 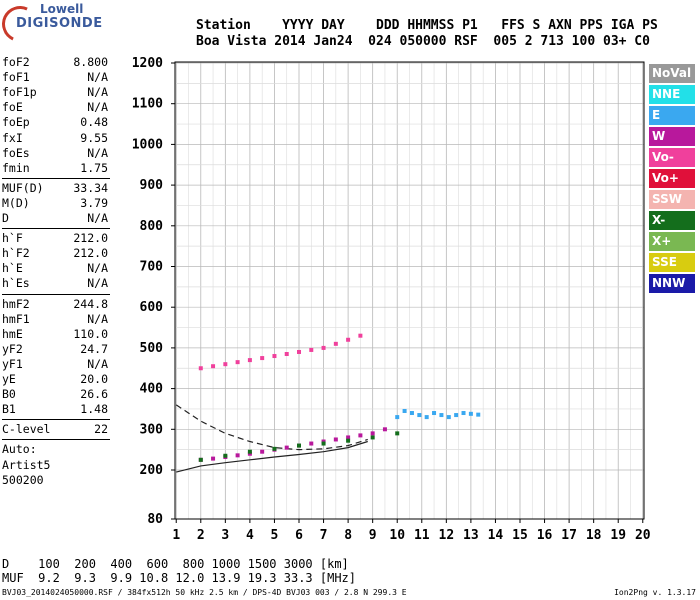 I want to click on x-tick-label: 16, so click(x=545, y=535).